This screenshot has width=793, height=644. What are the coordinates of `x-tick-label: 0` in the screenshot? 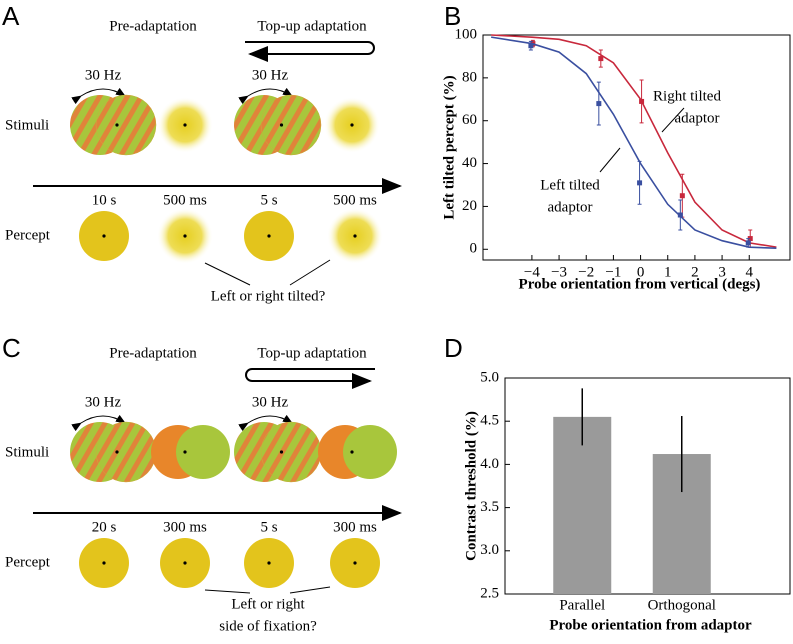 It's located at (641, 272).